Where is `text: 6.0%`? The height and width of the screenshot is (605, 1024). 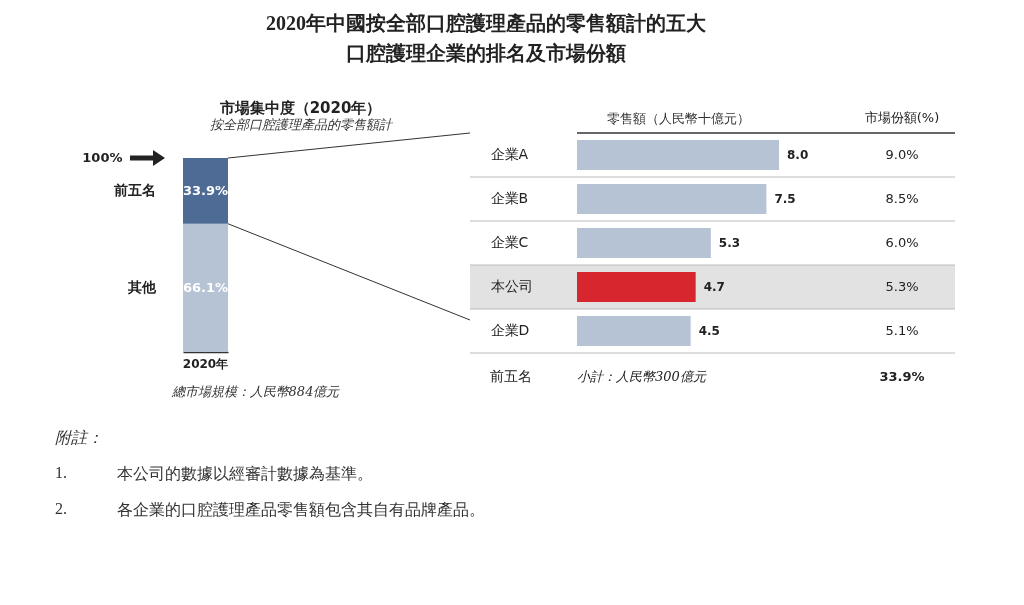 text: 6.0% is located at coordinates (902, 242).